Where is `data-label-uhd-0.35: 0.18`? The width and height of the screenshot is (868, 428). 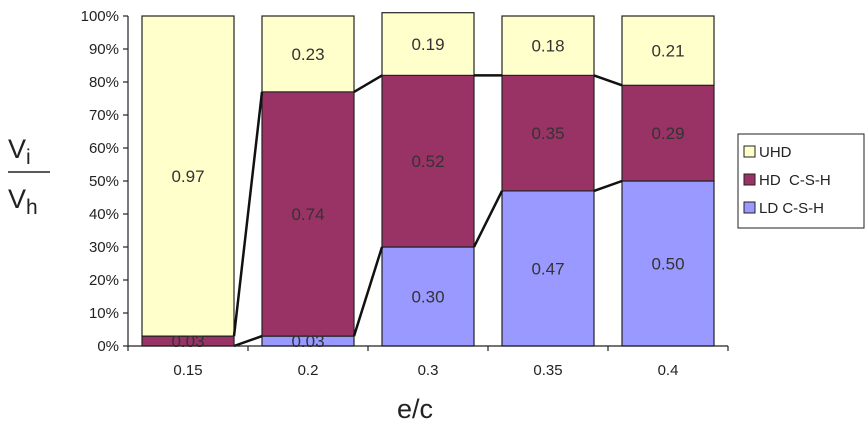
data-label-uhd-0.35: 0.18 is located at coordinates (547, 46).